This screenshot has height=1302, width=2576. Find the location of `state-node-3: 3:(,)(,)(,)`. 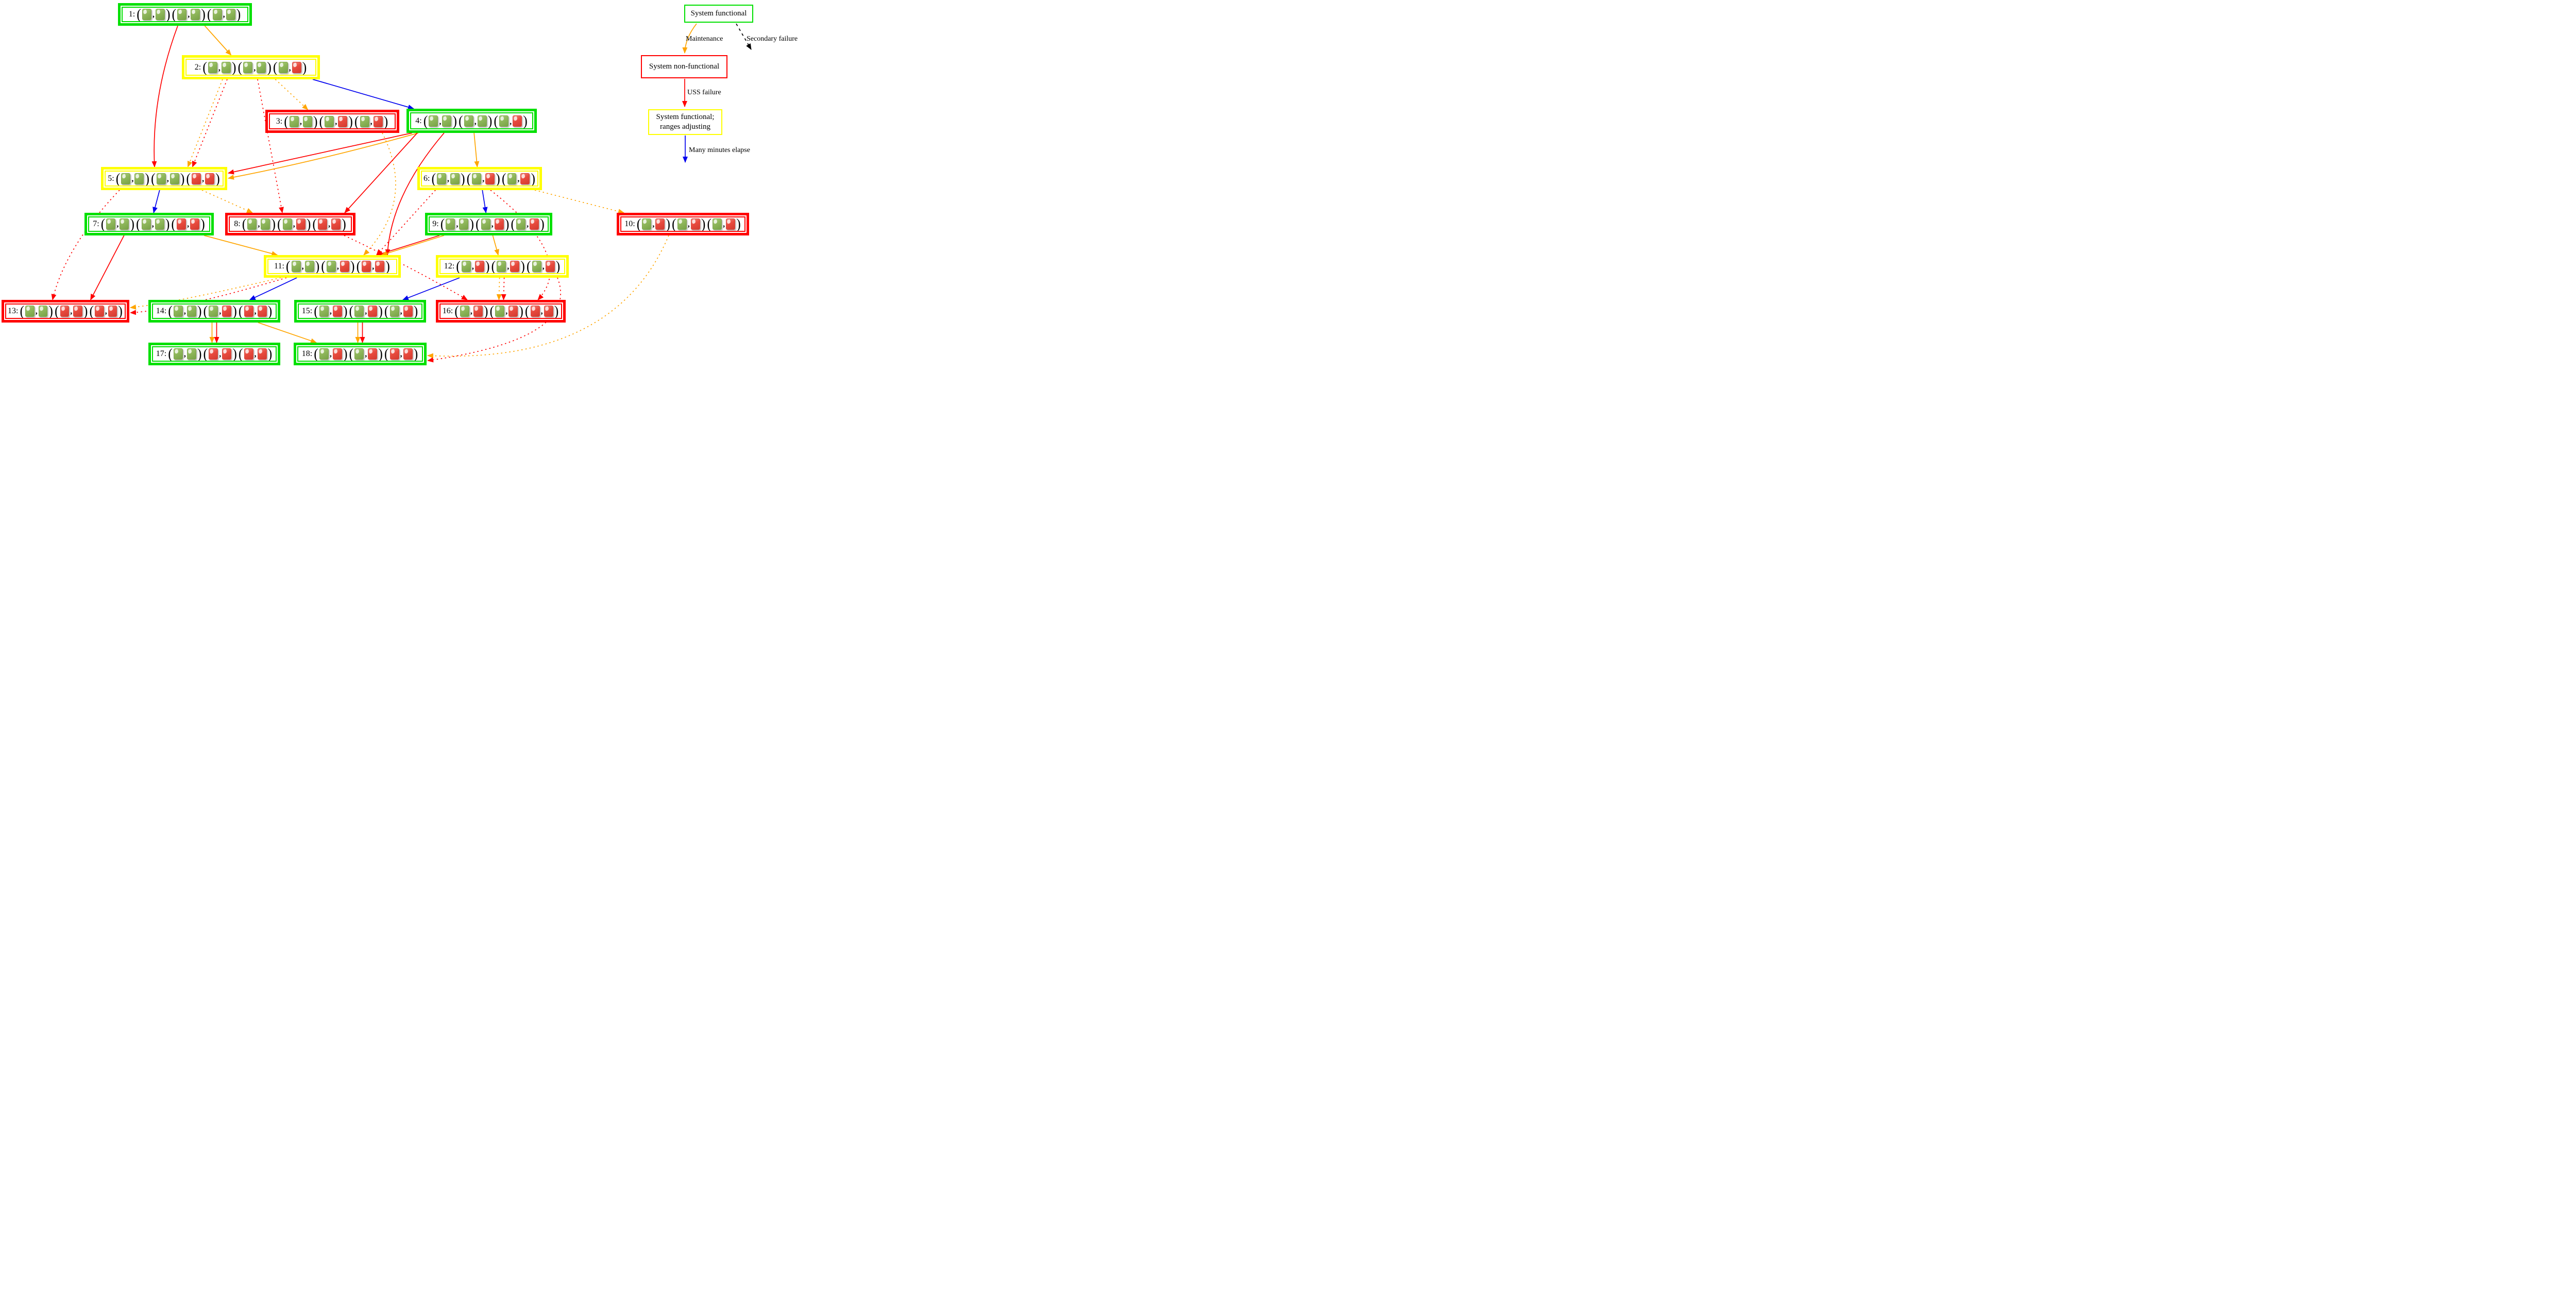

state-node-3: 3:(,)(,)(,) is located at coordinates (332, 121).